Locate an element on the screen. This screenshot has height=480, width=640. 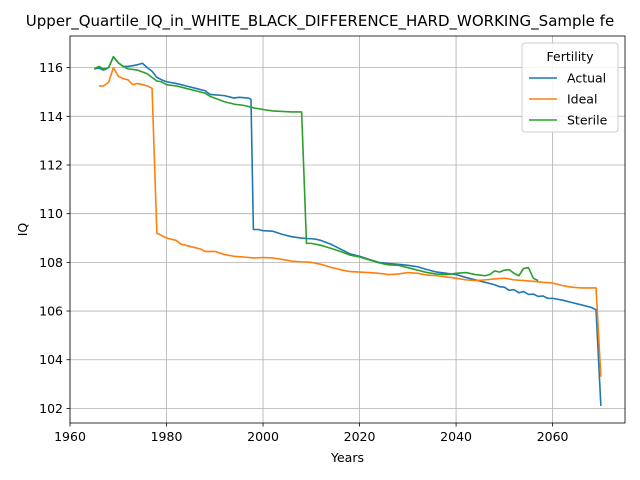
legend-label-sterile: Sterile is located at coordinates (587, 120).